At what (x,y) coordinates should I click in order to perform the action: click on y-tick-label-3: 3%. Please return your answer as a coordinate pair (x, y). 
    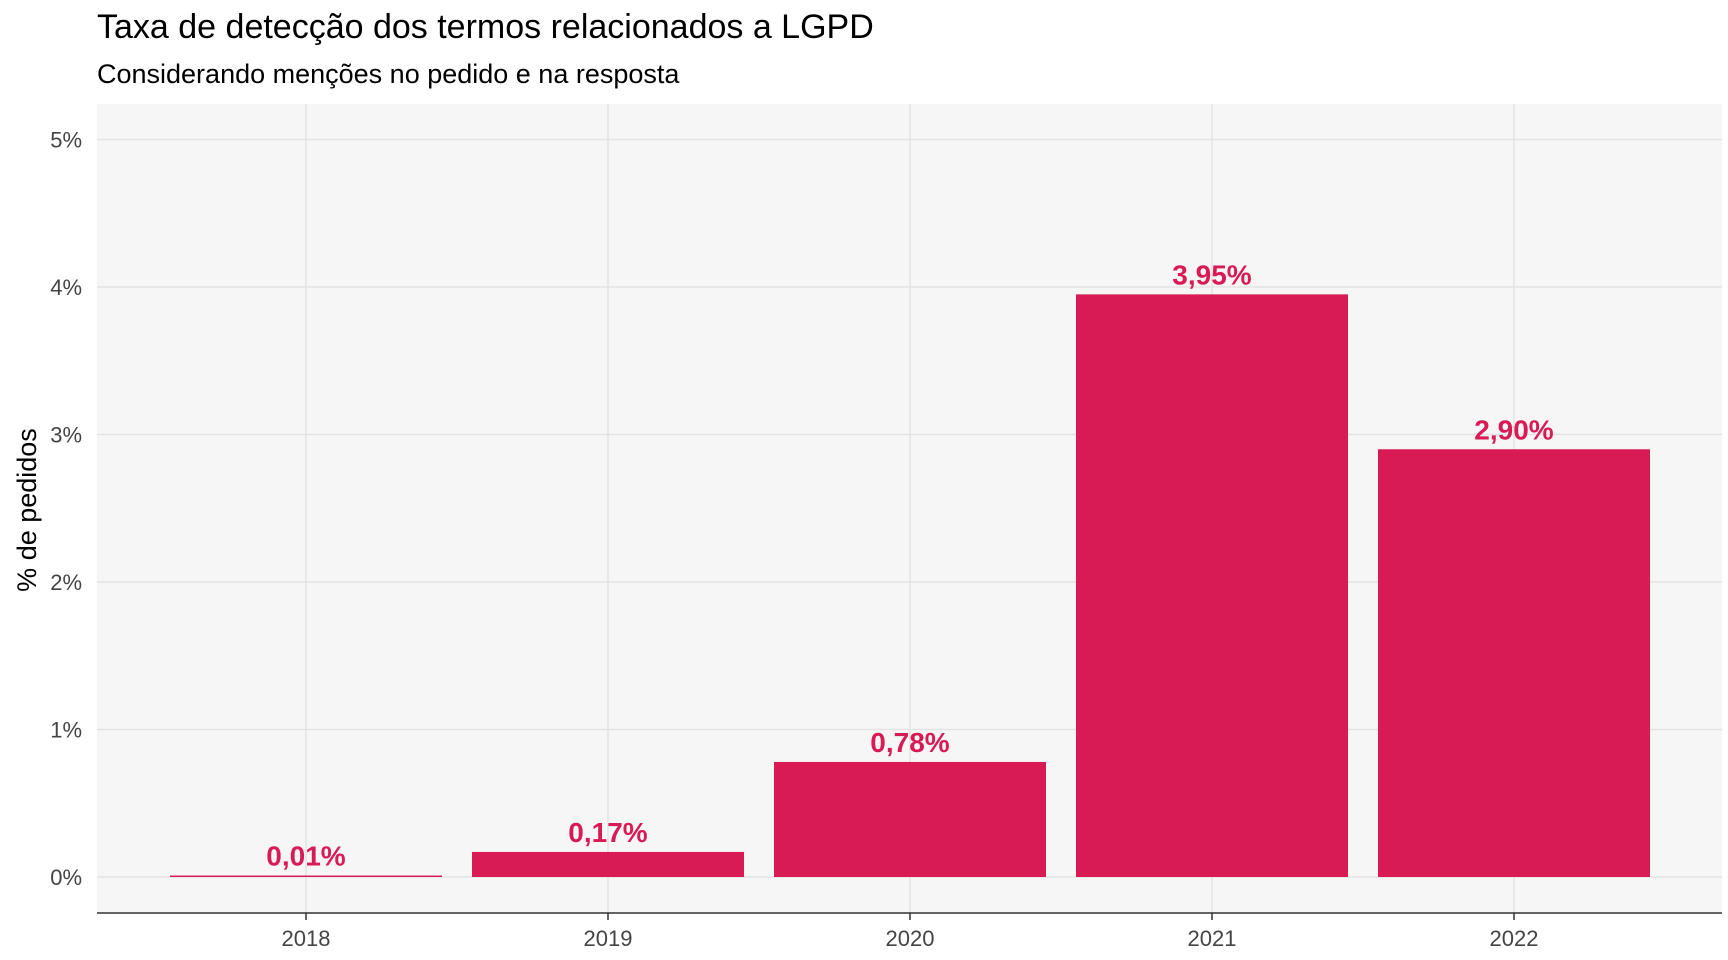
    Looking at the image, I should click on (66, 435).